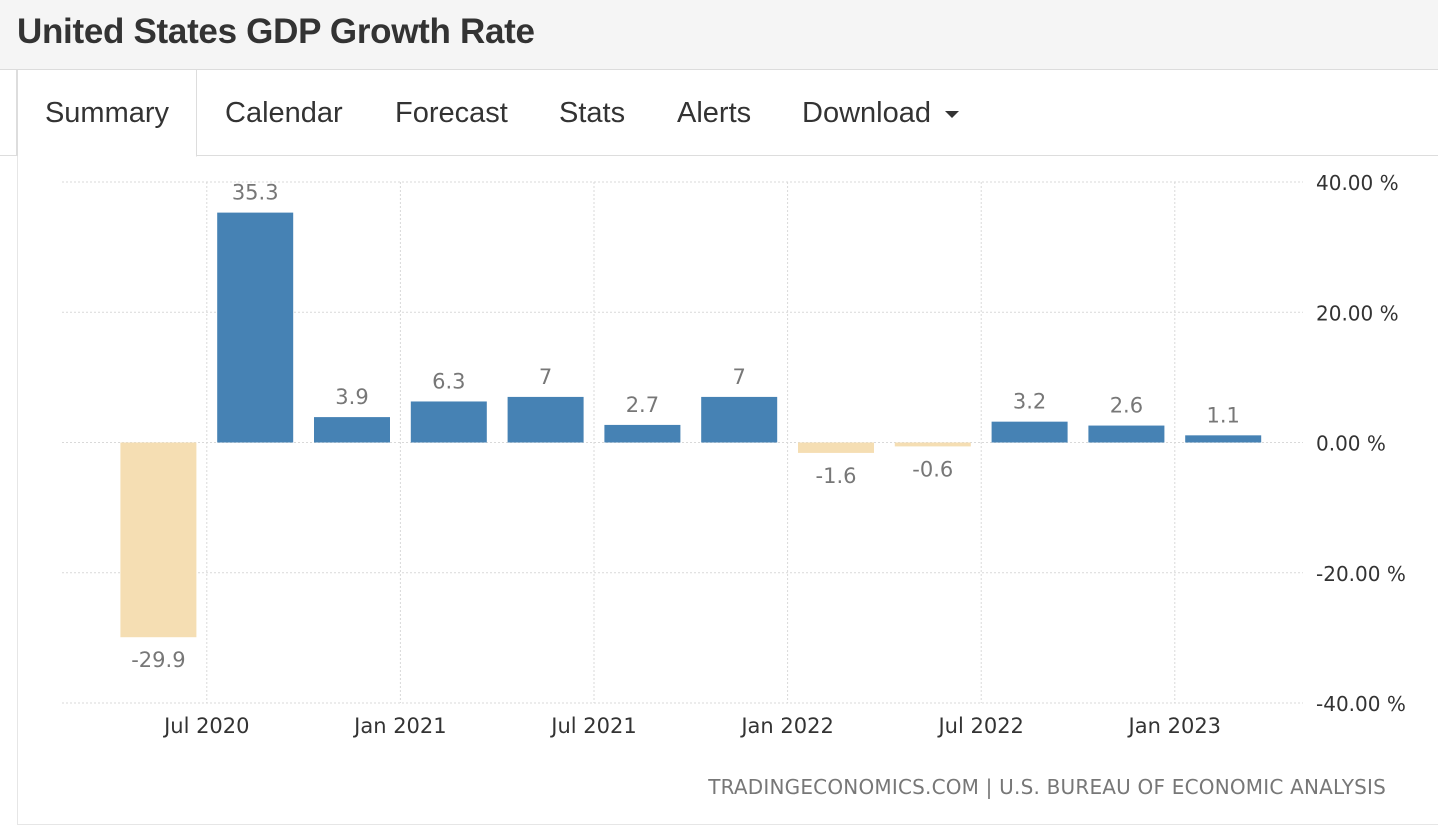  What do you see at coordinates (158, 660) in the screenshot?
I see `data-label: -29.9` at bounding box center [158, 660].